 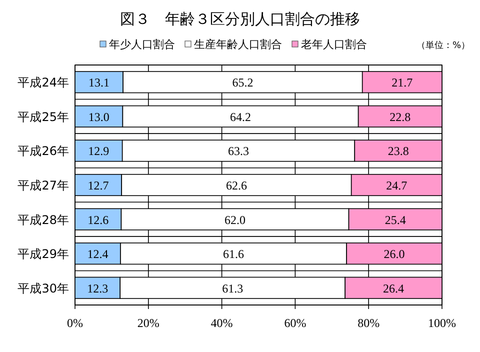 I want to click on x-tick-label: 40%, so click(x=221, y=323).